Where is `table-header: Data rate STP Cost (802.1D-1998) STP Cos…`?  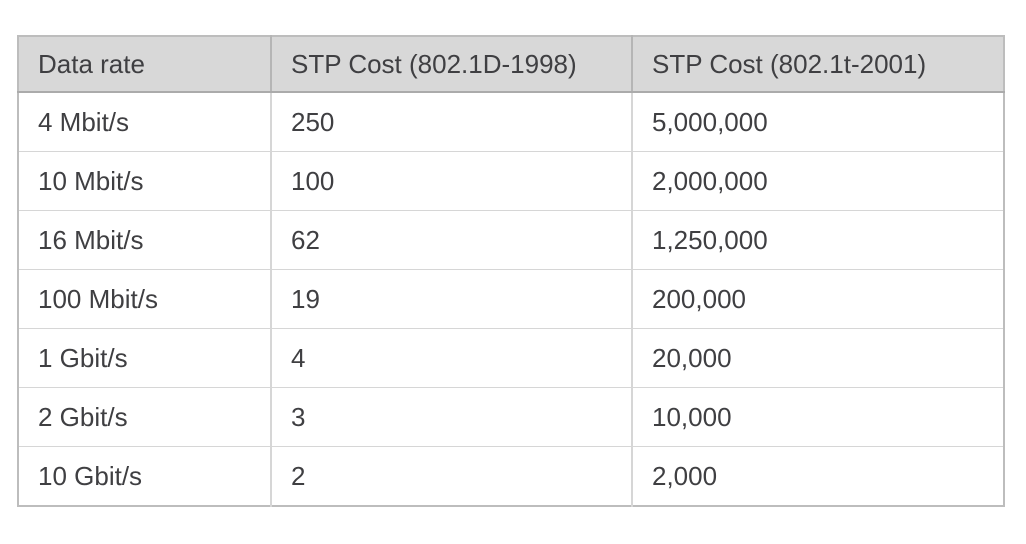 table-header: Data rate STP Cost (802.1D-1998) STP Cos… is located at coordinates (511, 64).